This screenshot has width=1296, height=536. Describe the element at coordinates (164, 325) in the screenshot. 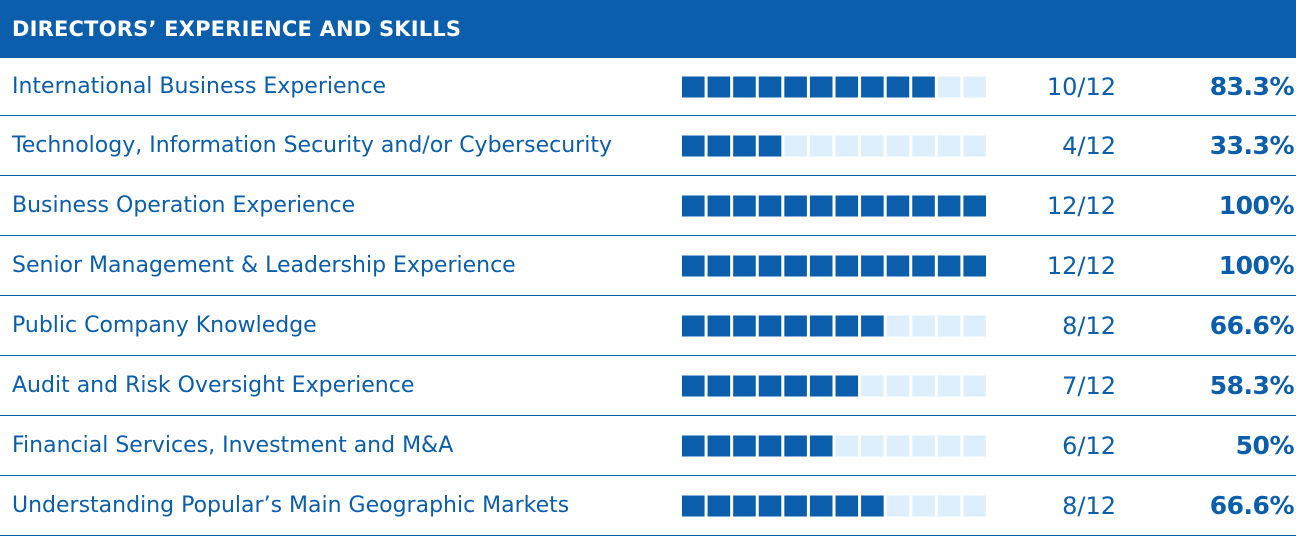

I see `skill-label: Public Company Knowledge` at that location.